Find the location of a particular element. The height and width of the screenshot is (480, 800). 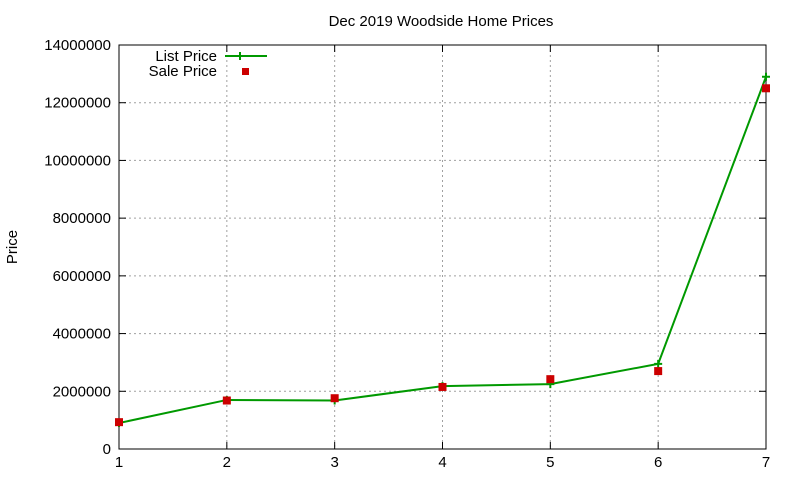

x-tick-label: 5 is located at coordinates (550, 462).